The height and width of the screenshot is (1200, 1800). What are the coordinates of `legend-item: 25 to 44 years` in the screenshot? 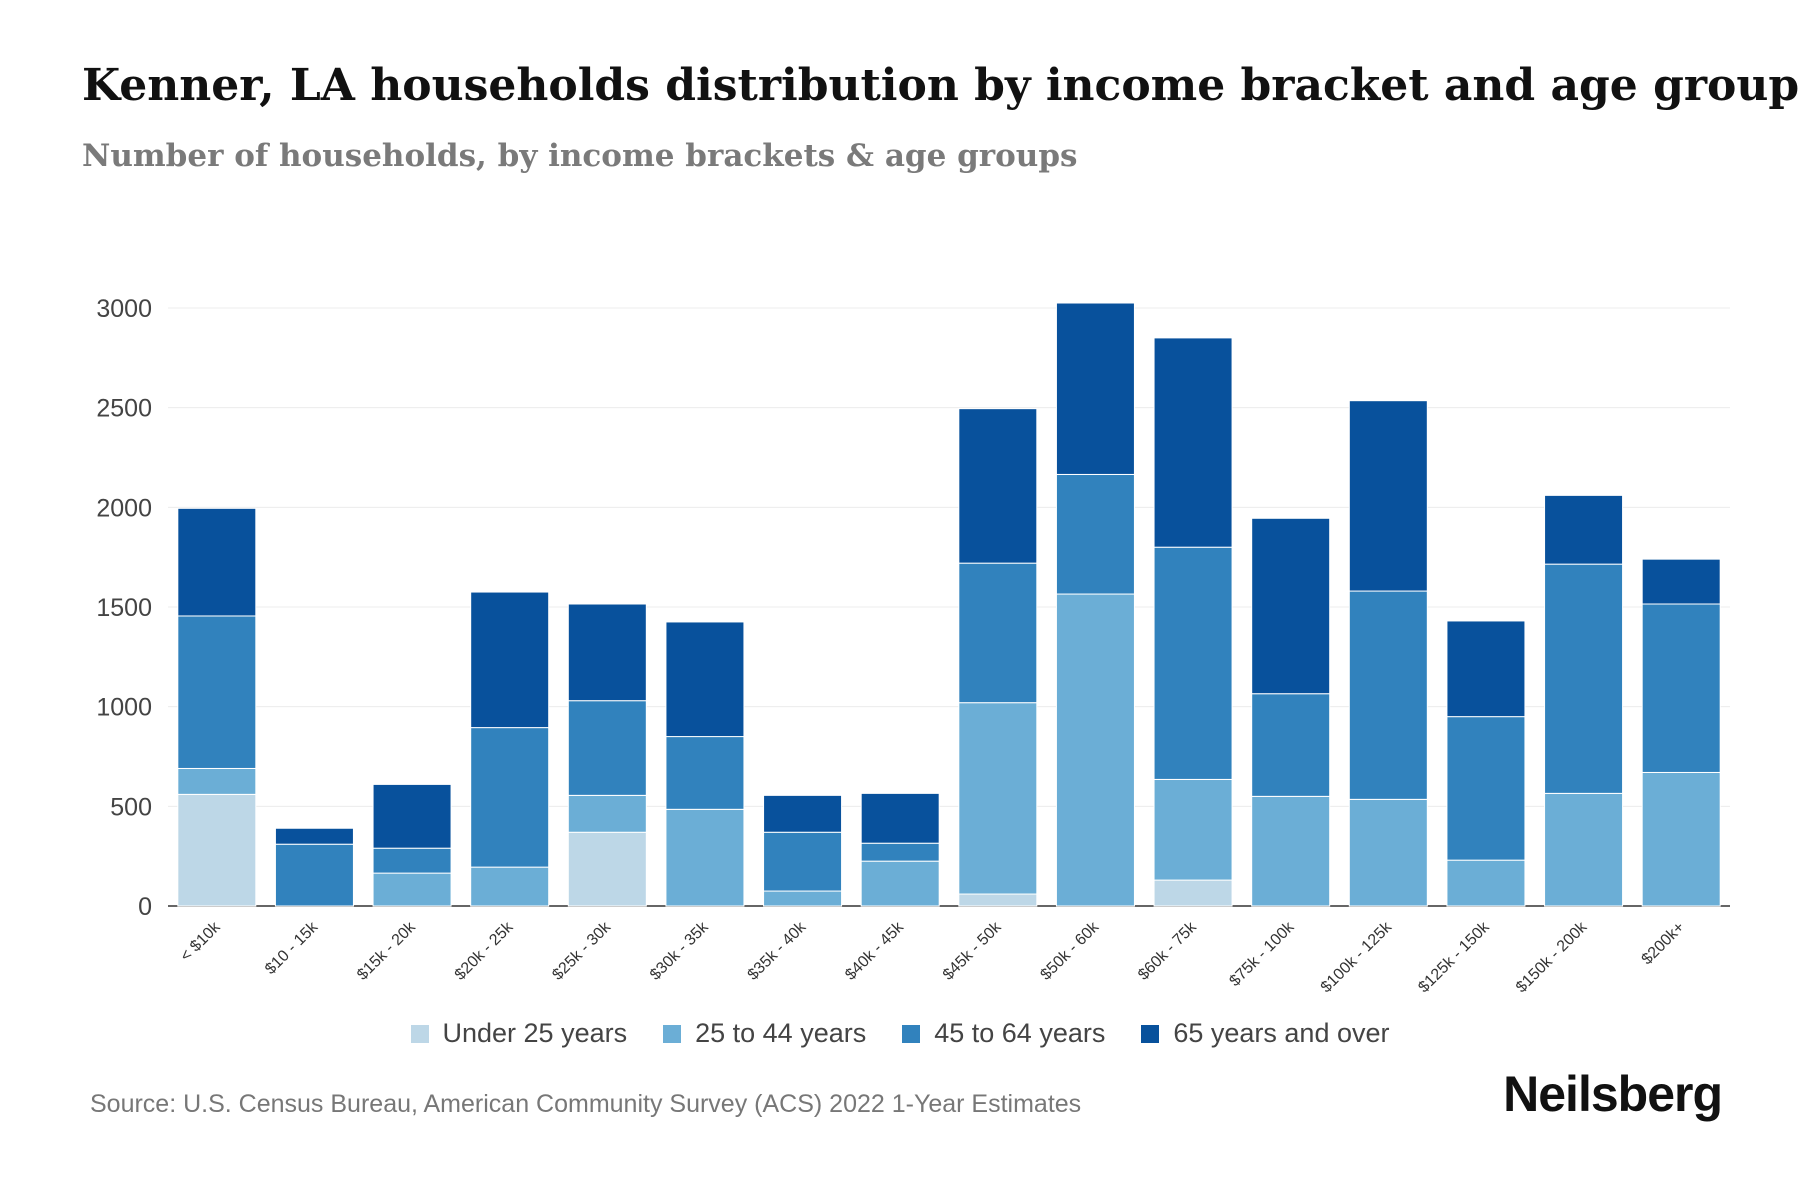 It's located at (764, 1033).